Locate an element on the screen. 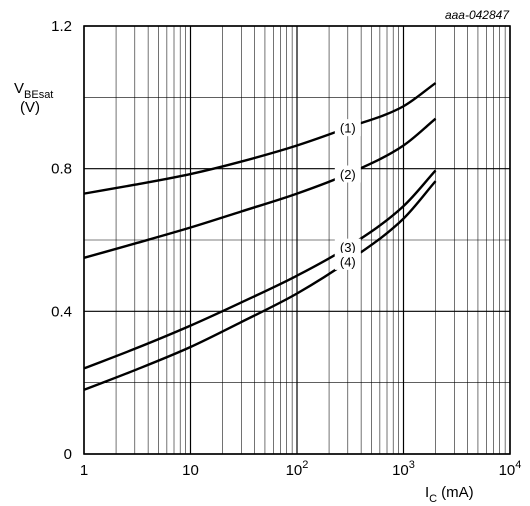 Image resolution: width=530 pixels, height=506 pixels. x-tick-label: 10² is located at coordinates (297, 469).